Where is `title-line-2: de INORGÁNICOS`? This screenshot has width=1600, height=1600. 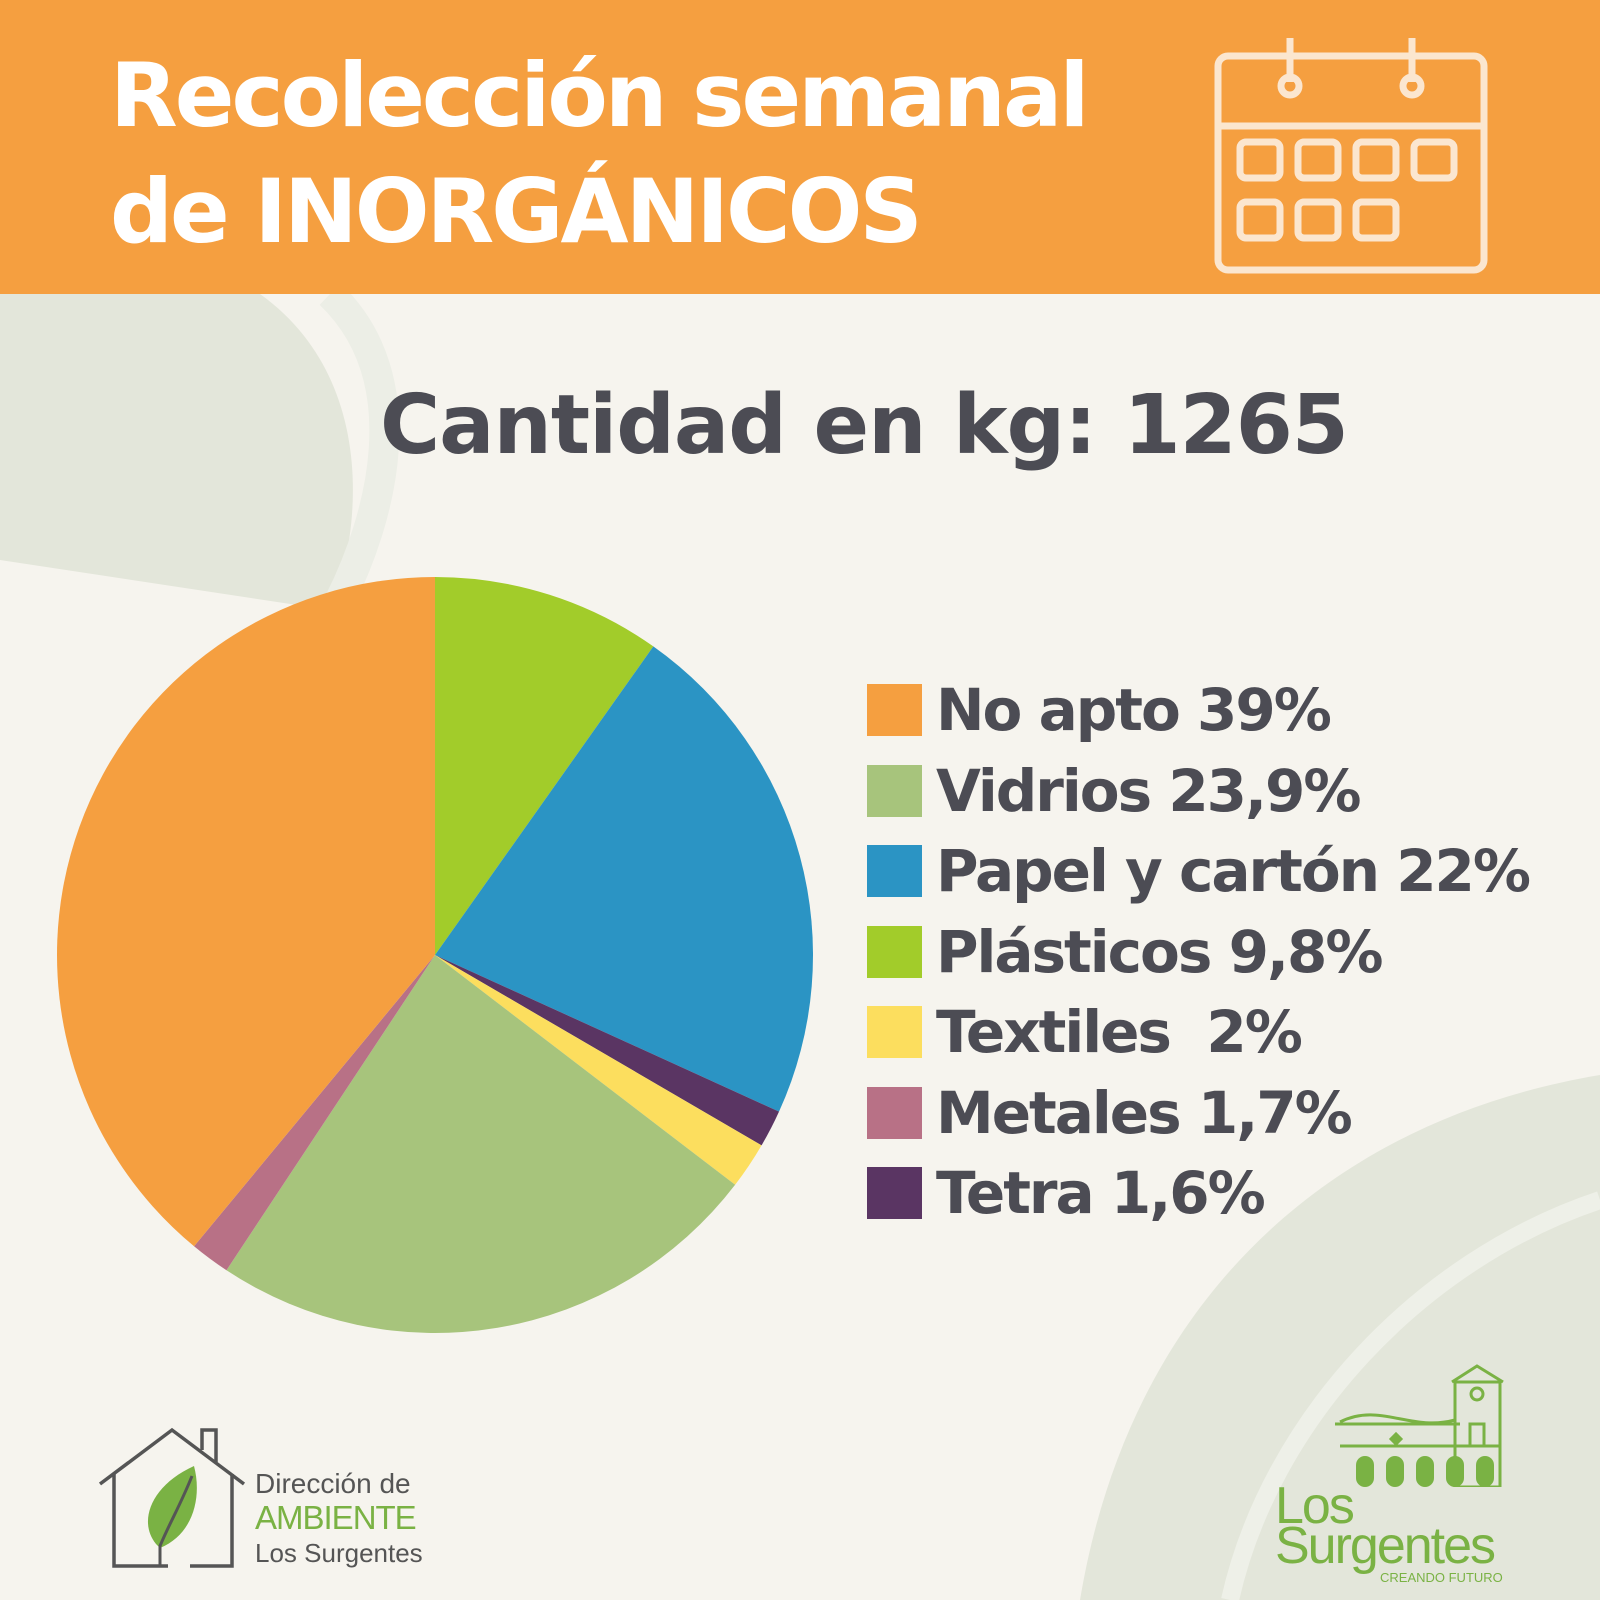 title-line-2: de INORGÁNICOS is located at coordinates (516, 211).